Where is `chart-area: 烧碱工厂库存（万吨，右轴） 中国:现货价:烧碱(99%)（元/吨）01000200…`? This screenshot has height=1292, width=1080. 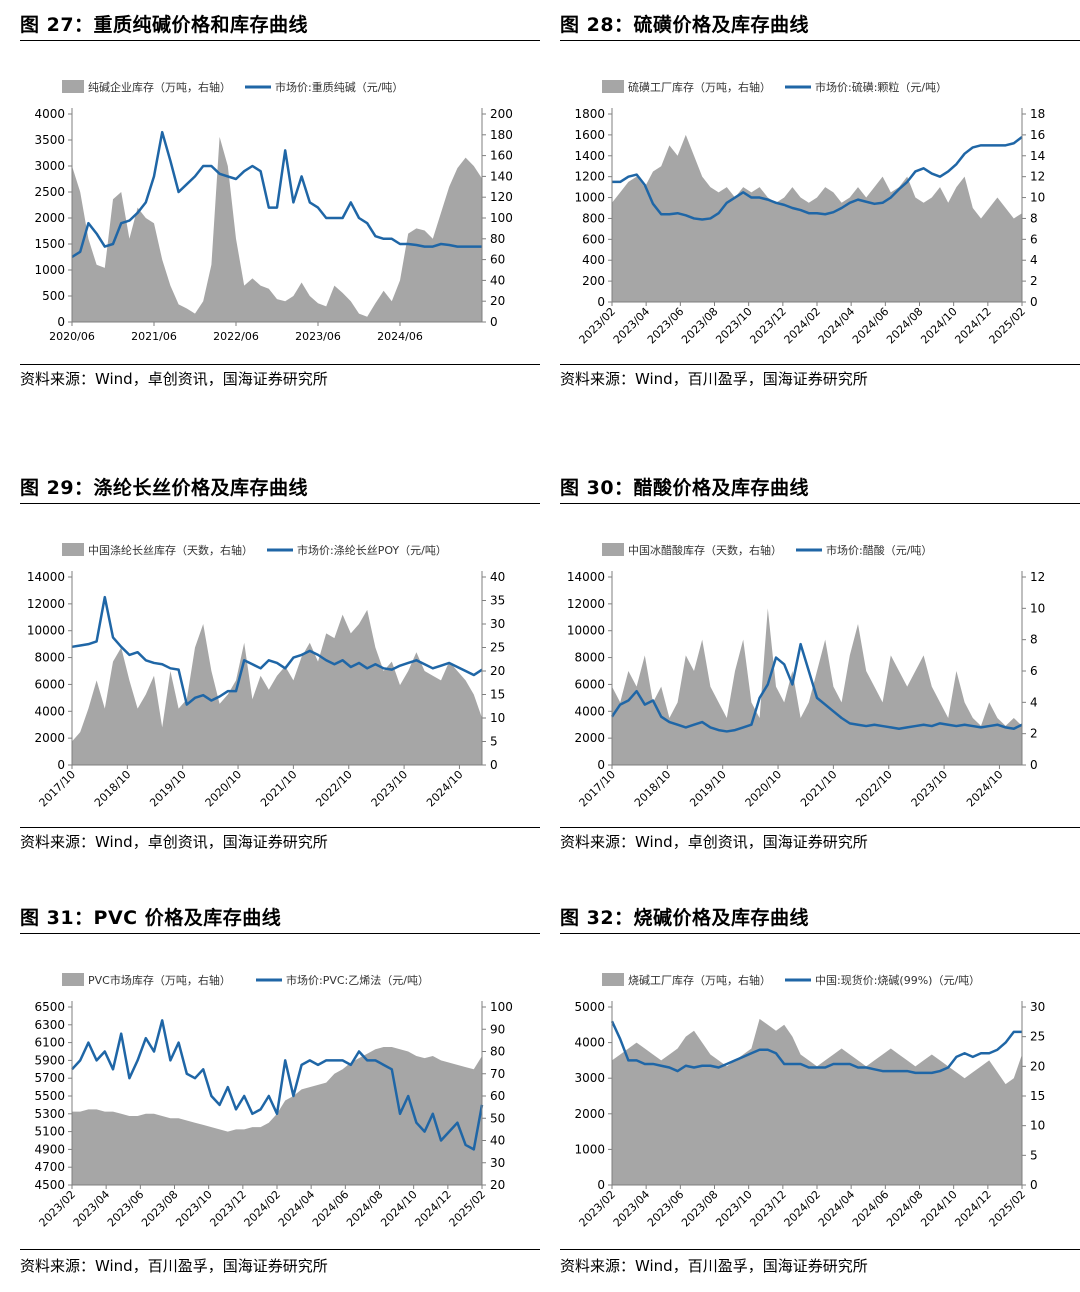 chart-area: 烧碱工厂库存（万吨，右轴） 中国:现货价:烧碱(99%)（元/吨）01000200… is located at coordinates (809, 1101).